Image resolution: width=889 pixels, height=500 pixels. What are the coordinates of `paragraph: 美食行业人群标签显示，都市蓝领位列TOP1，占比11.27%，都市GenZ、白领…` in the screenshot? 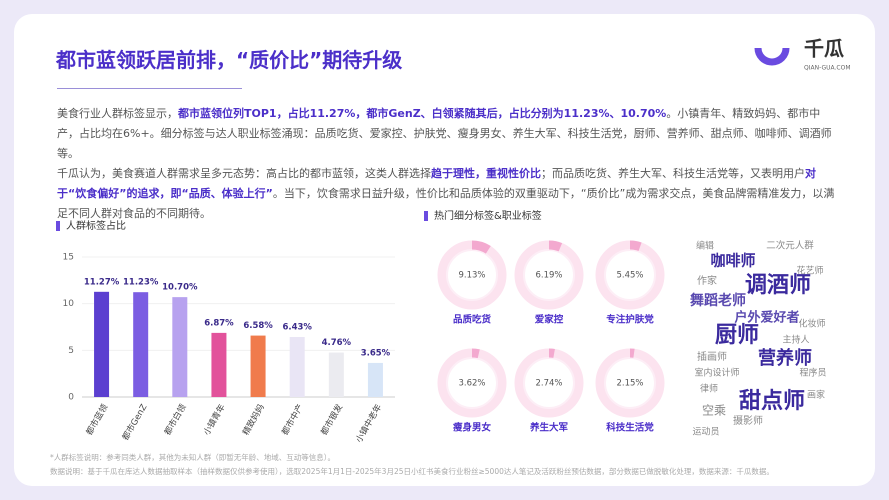 It's located at (449, 134).